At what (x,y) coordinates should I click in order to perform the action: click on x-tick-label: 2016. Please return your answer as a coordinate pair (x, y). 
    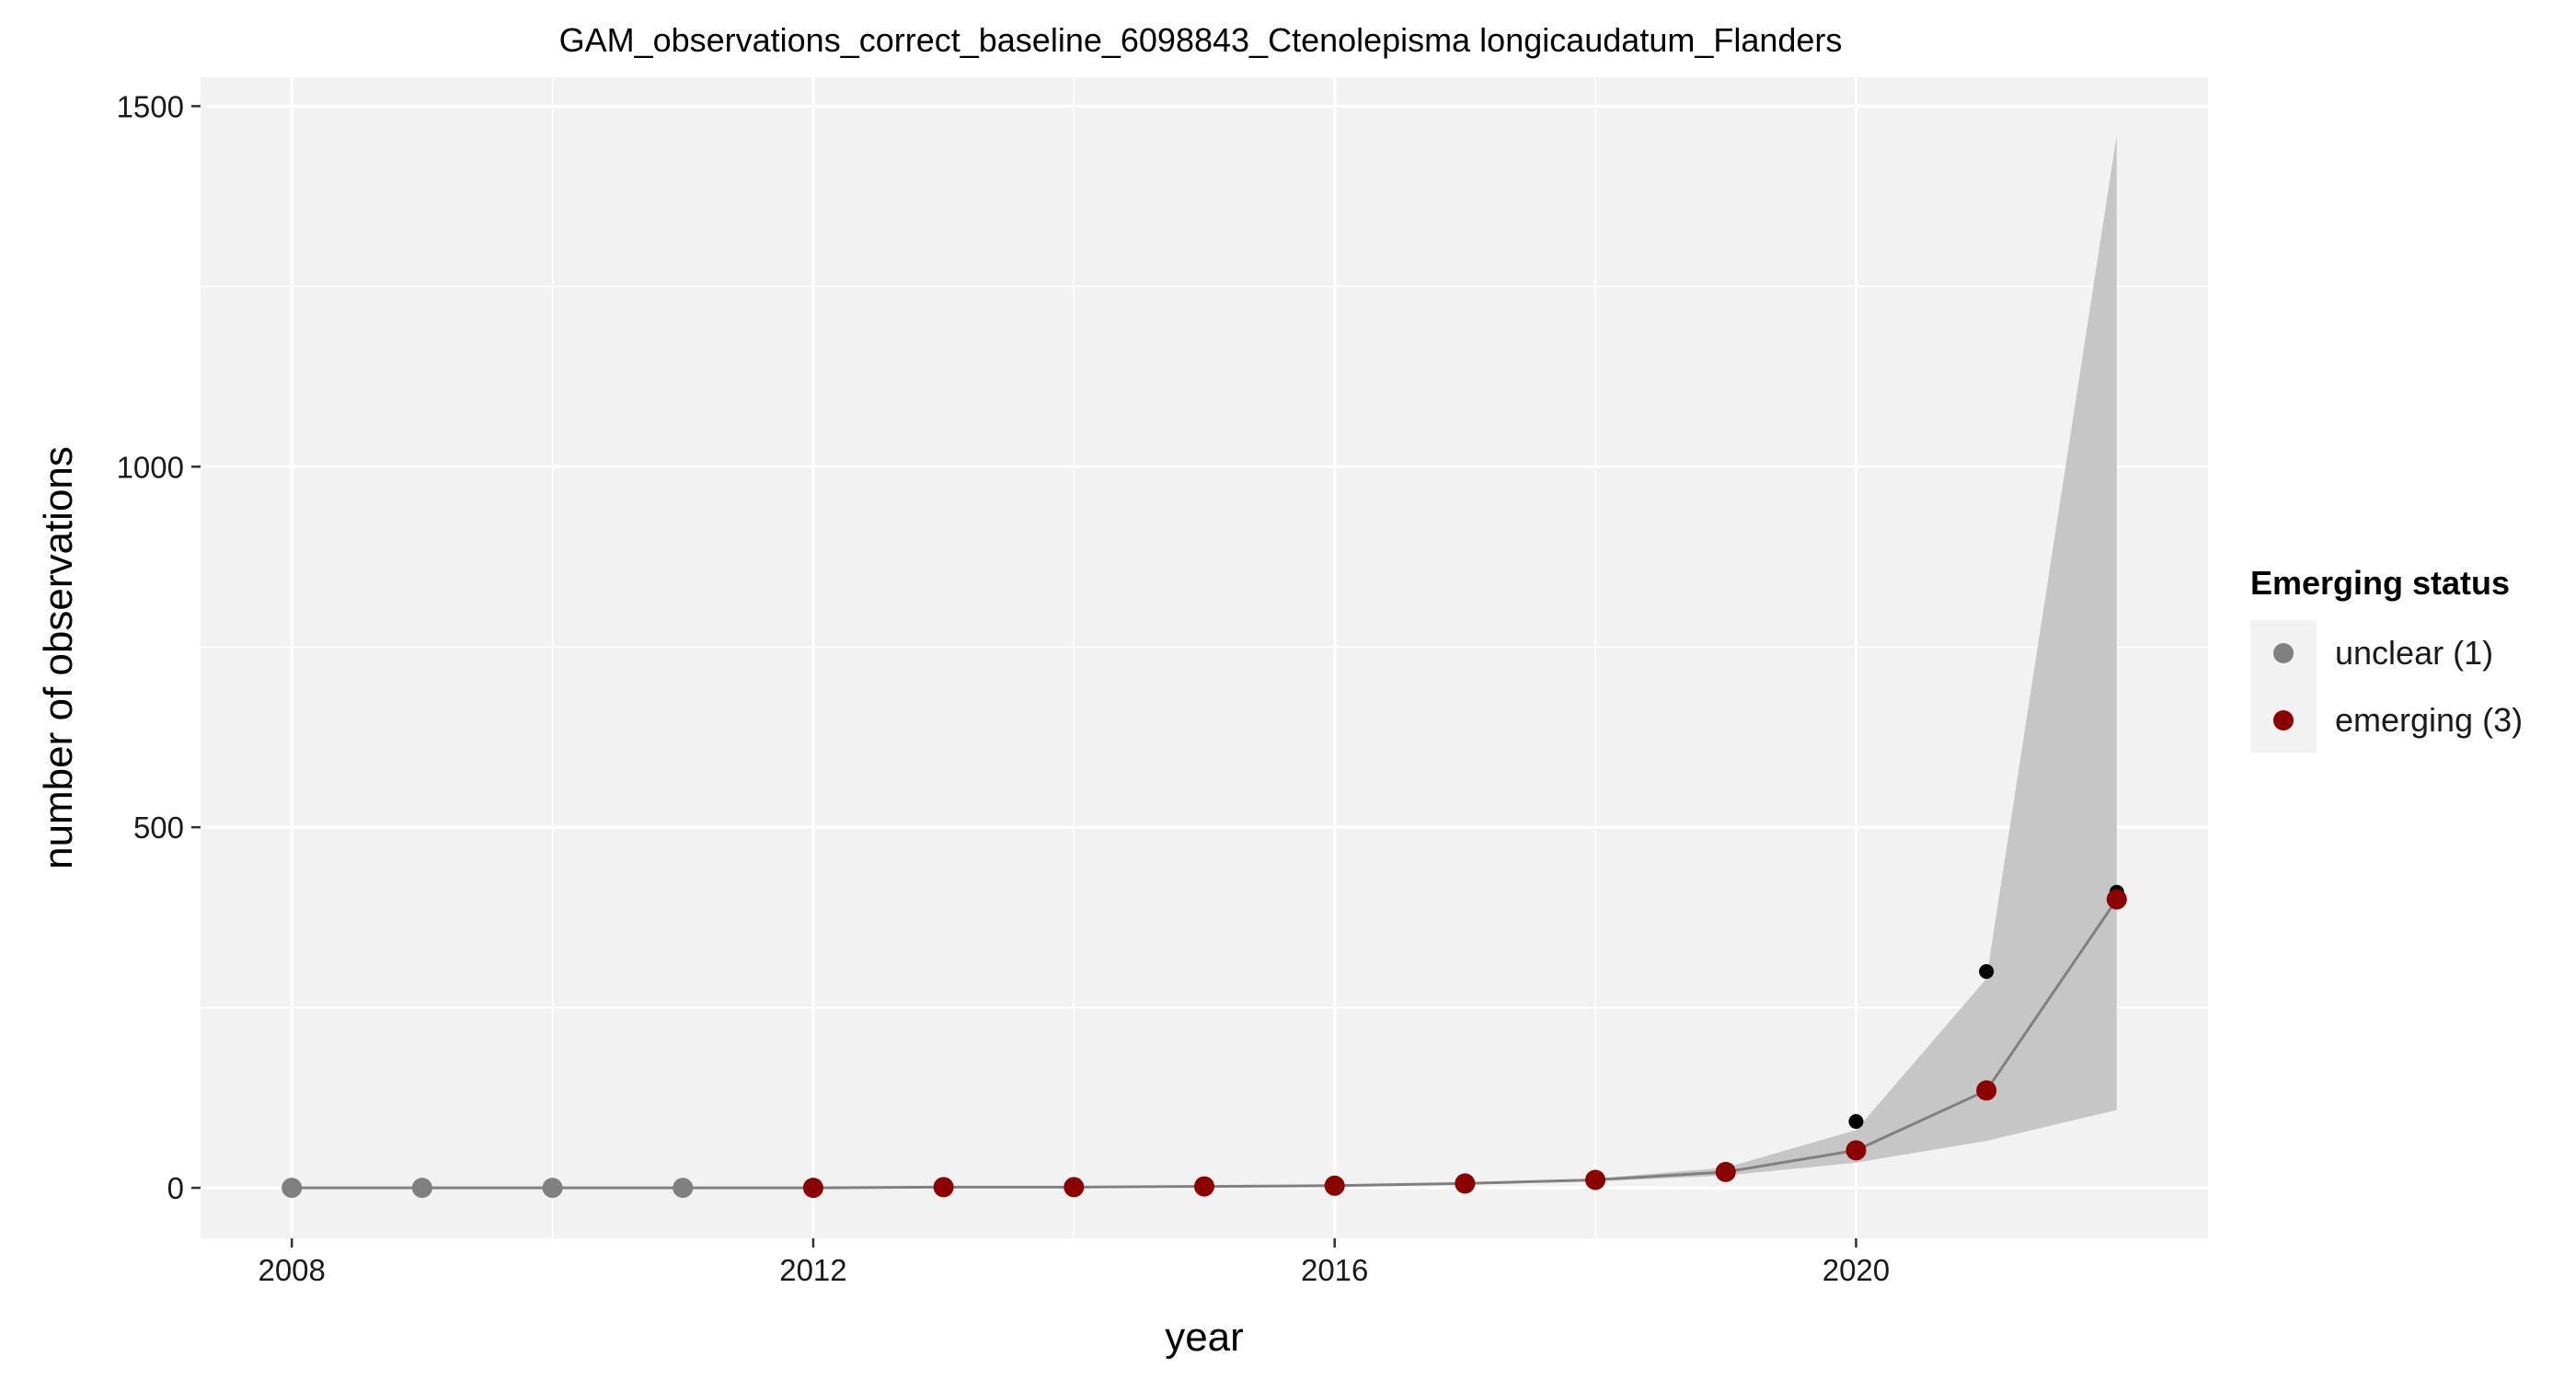
    Looking at the image, I should click on (1334, 1270).